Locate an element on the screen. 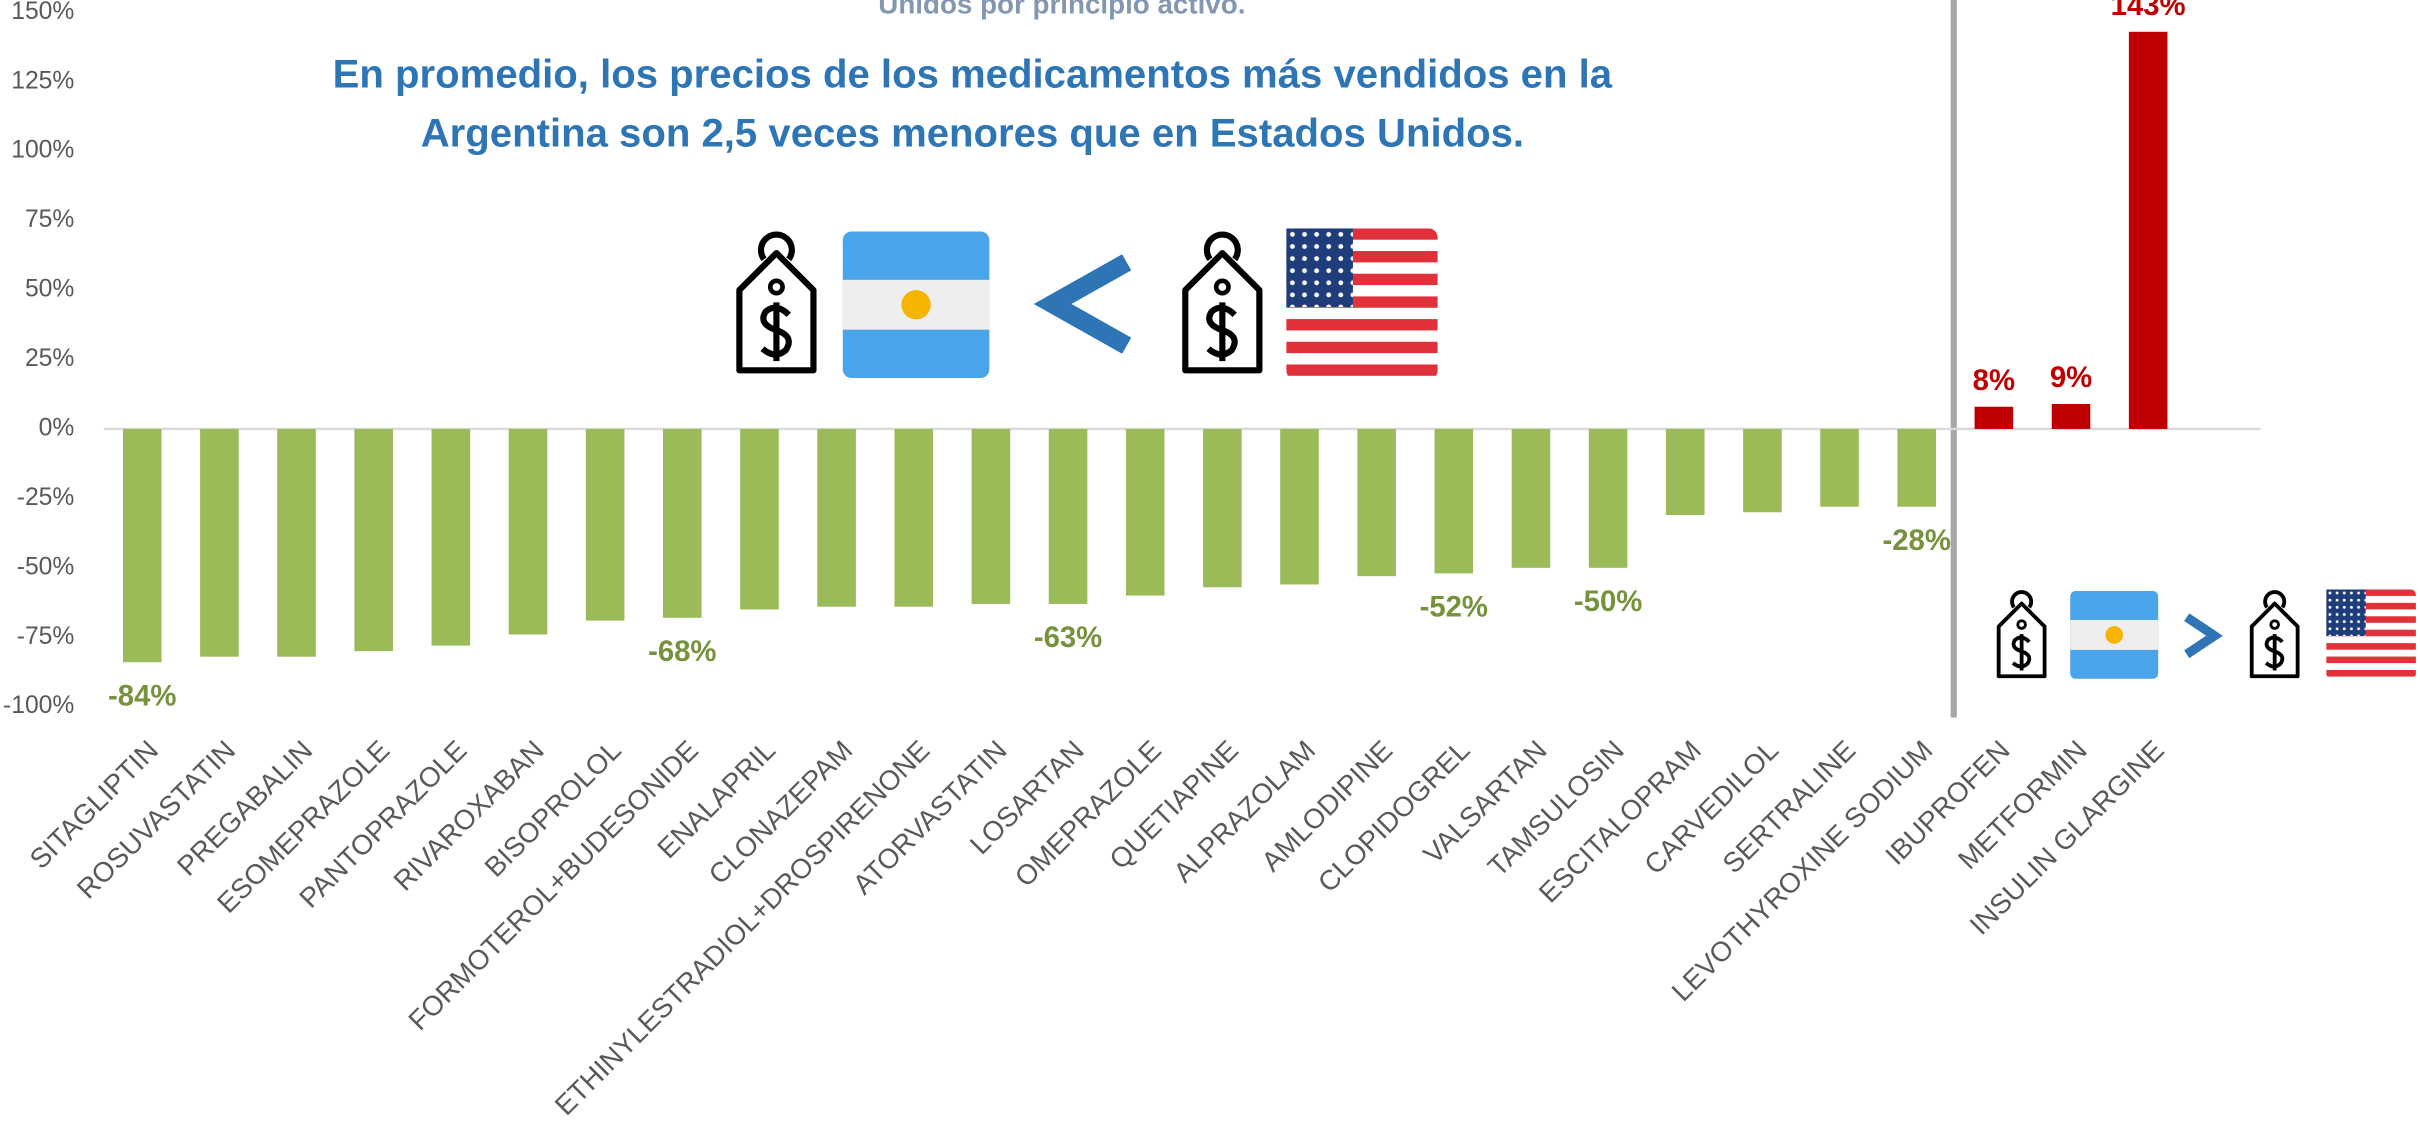  y-tick-label: 0% is located at coordinates (57, 427).